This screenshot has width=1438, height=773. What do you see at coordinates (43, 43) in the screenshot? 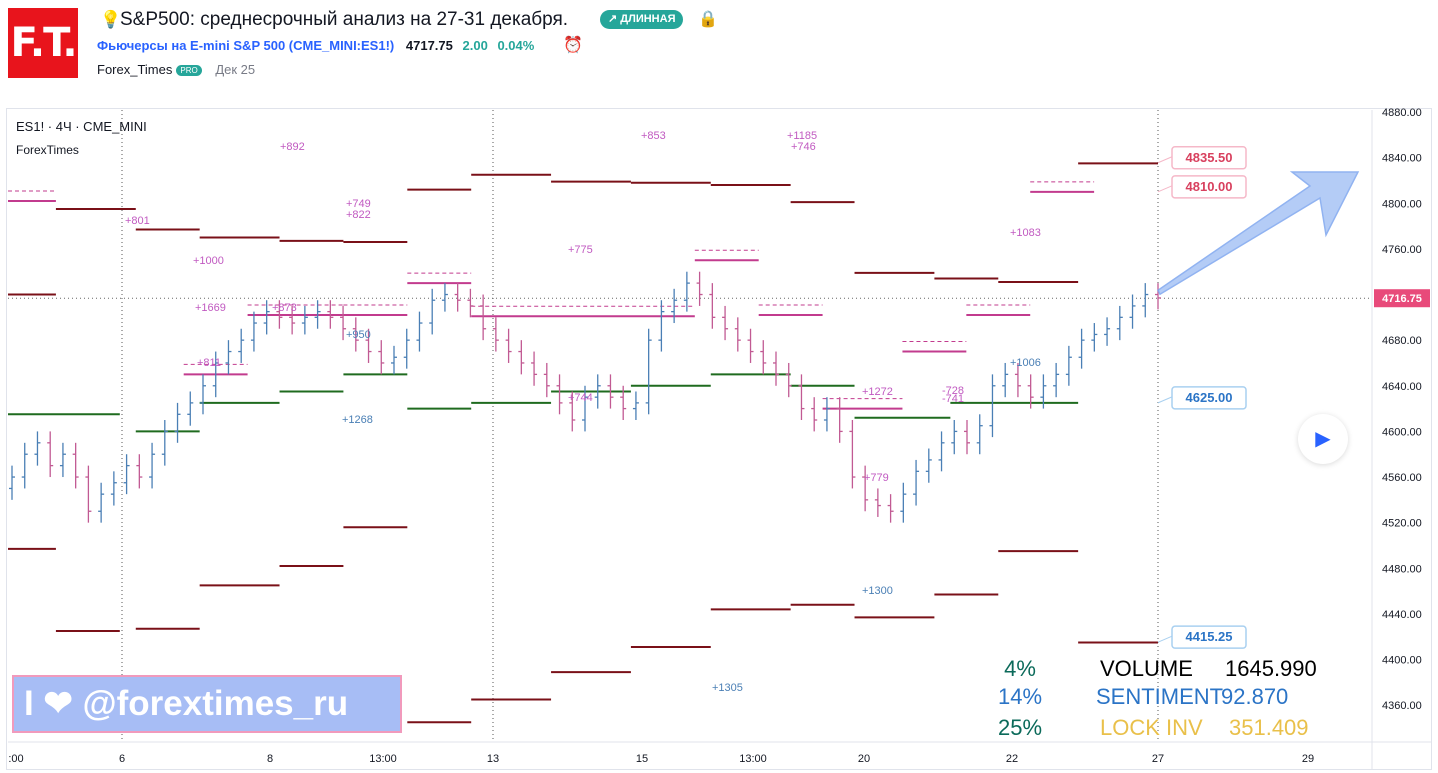
I see `forextimes-logo: F.T.` at bounding box center [43, 43].